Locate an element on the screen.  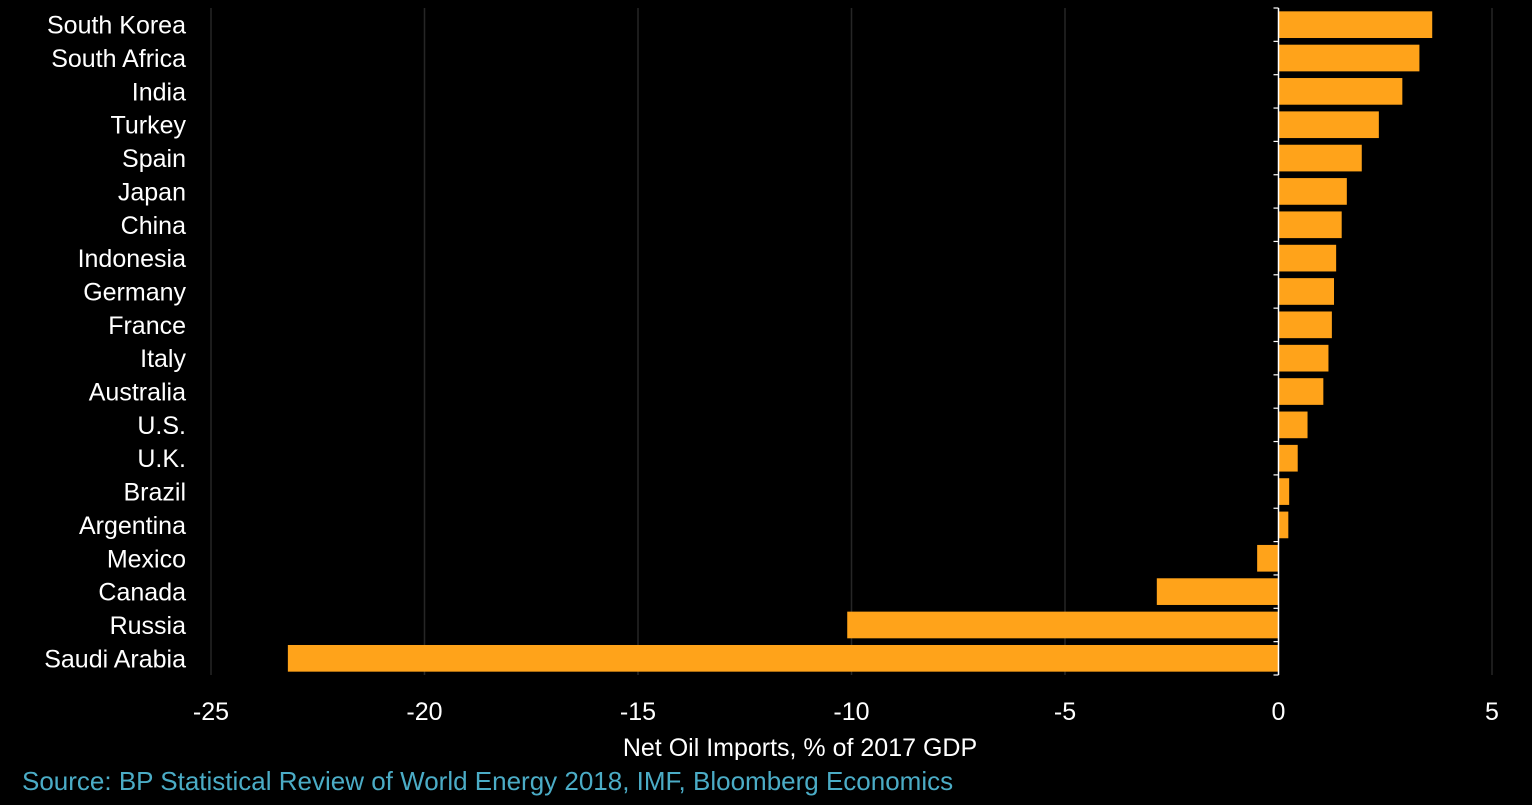
category-label: China is located at coordinates (153, 226).